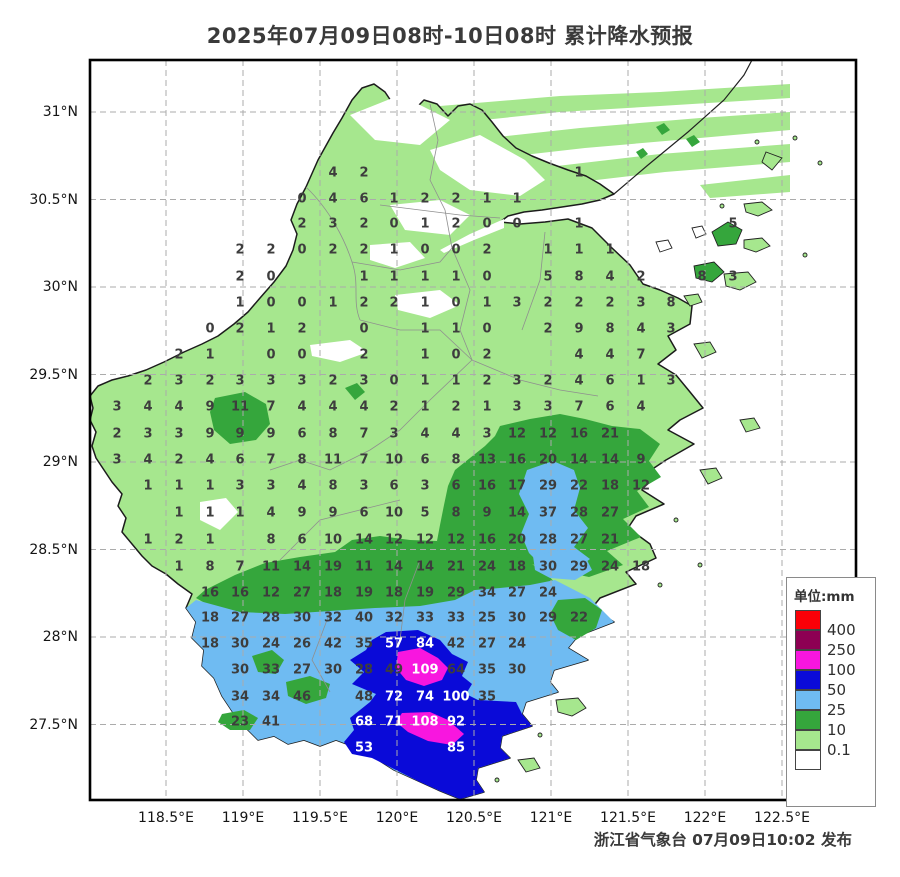 Image resolution: width=900 pixels, height=877 pixels. Describe the element at coordinates (364, 567) in the screenshot. I see `grid-value: 11` at that location.